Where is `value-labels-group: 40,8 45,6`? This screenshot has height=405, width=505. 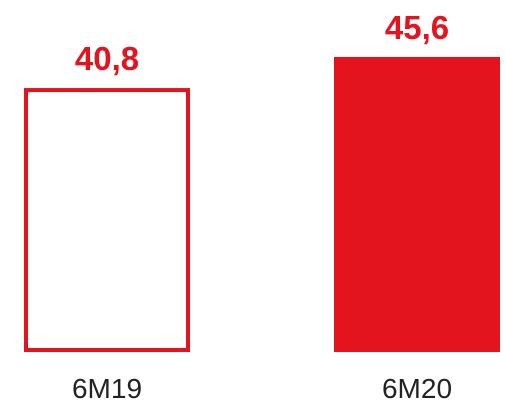
value-labels-group: 40,8 45,6 is located at coordinates (262, 43).